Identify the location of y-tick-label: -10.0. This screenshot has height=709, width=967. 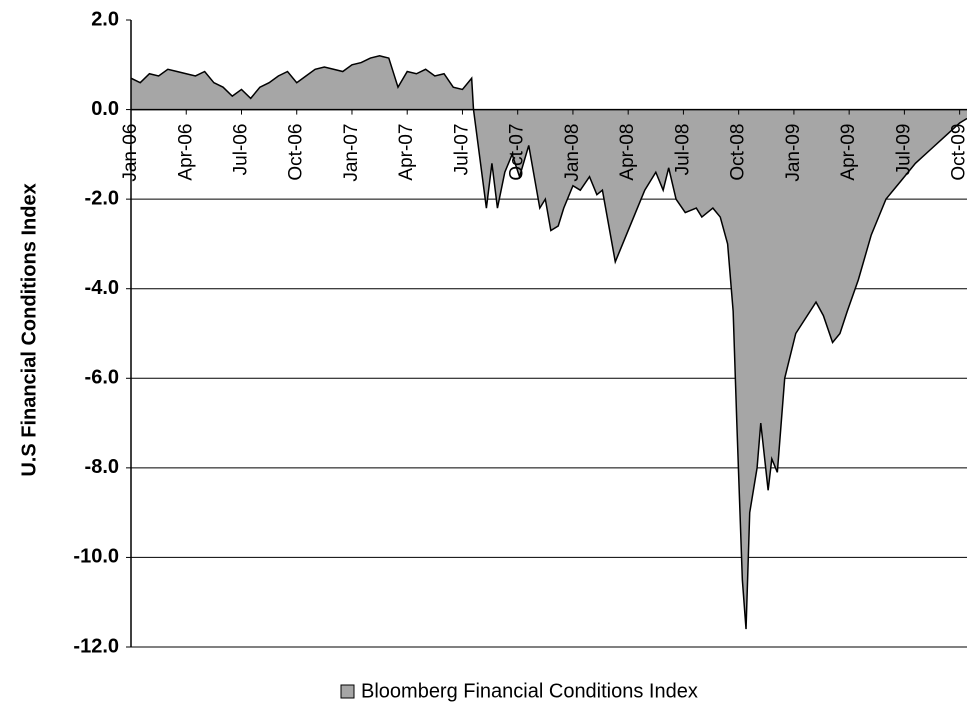
(96, 557).